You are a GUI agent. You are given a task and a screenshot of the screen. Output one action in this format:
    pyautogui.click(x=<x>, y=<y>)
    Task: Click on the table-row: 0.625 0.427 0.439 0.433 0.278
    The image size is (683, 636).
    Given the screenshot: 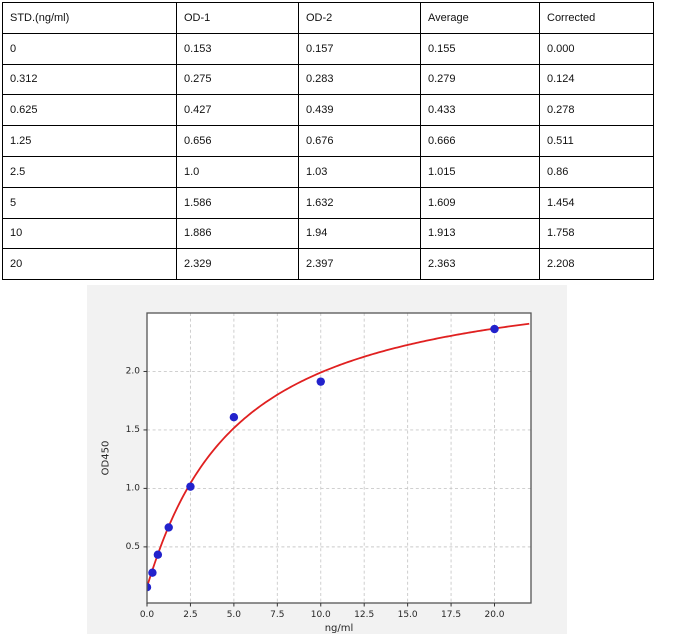 What is the action you would take?
    pyautogui.click(x=328, y=110)
    